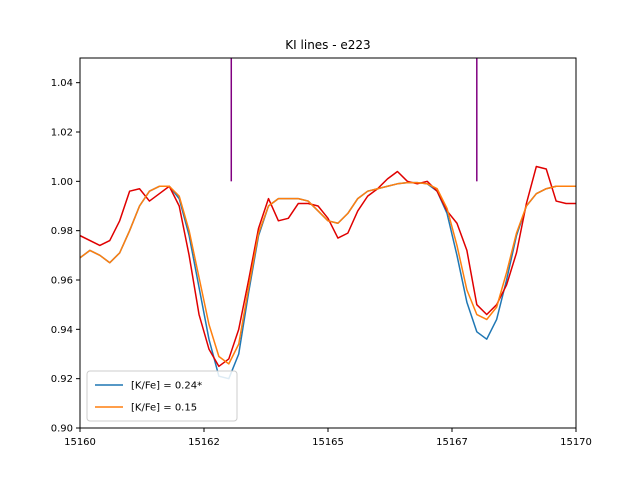 This screenshot has width=640, height=480. I want to click on x-axis: 15160 15162 15165 15167 15170, so click(328, 438).